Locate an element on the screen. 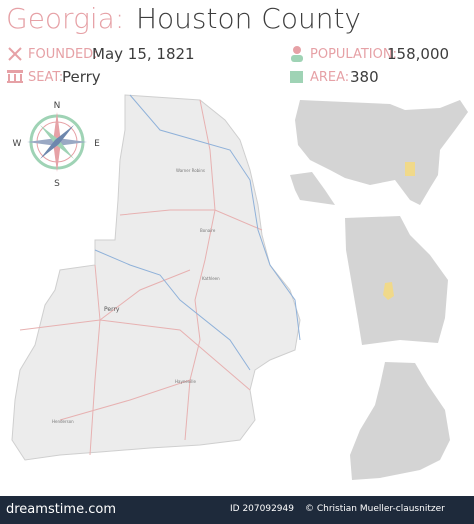 The image size is (474, 524). area-value: 380 is located at coordinates (364, 77).